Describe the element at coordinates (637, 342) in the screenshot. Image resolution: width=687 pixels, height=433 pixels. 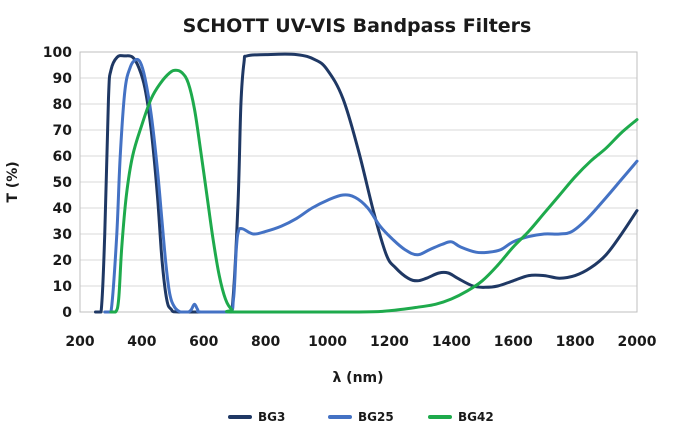
I see `x-tick-label: 2000` at that location.